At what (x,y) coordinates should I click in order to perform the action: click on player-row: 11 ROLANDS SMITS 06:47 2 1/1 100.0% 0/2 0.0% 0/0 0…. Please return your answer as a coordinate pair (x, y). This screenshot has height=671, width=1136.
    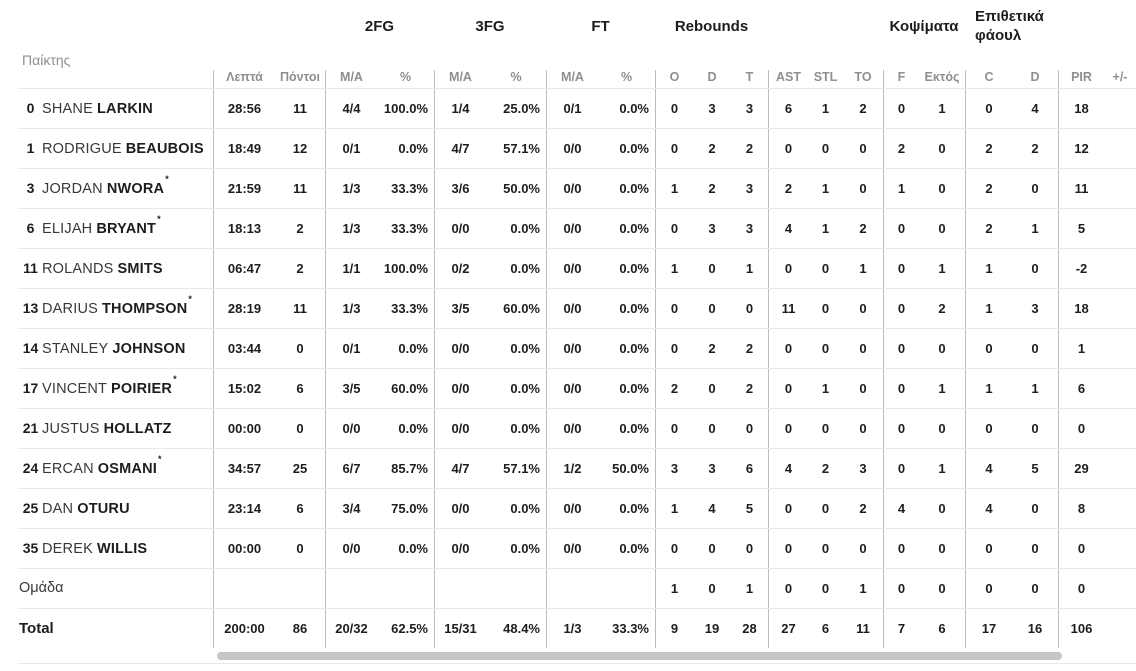
    Looking at the image, I should click on (568, 268).